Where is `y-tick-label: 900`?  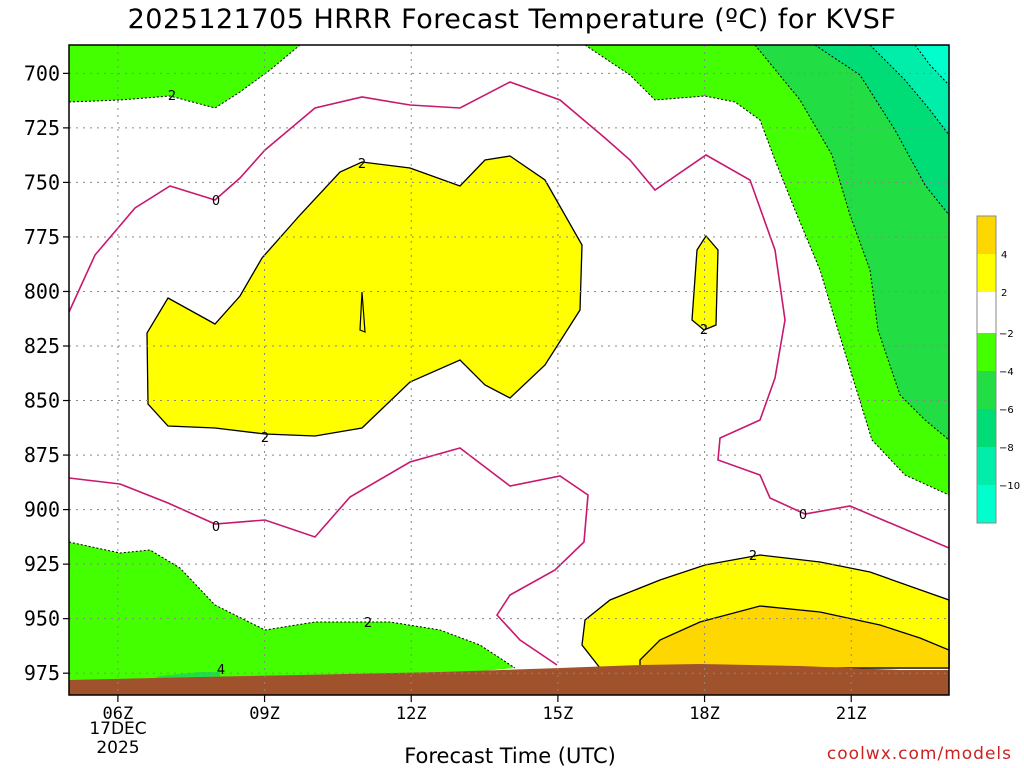 y-tick-label: 900 is located at coordinates (42, 510).